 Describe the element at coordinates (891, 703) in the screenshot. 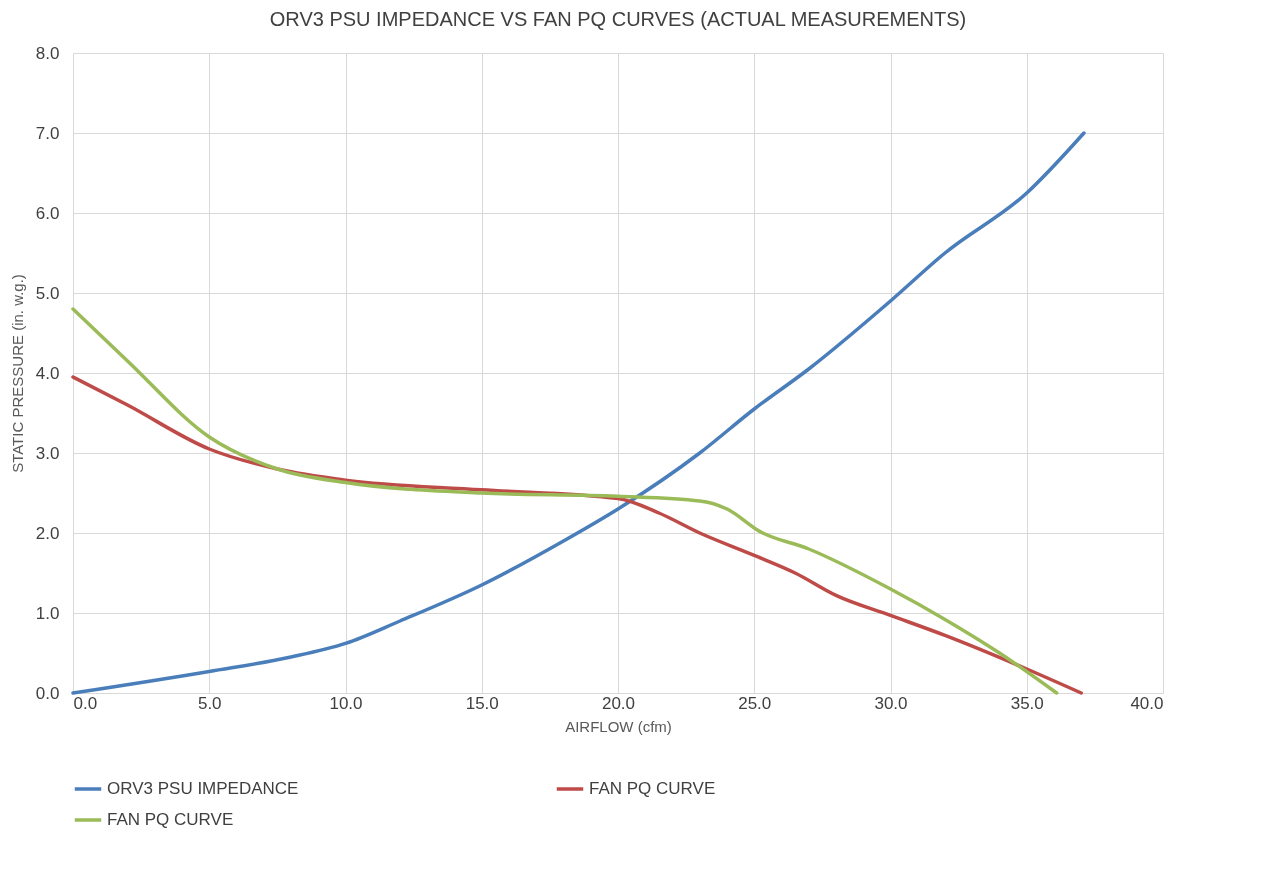

I see `x-tick-label: 30.0` at that location.